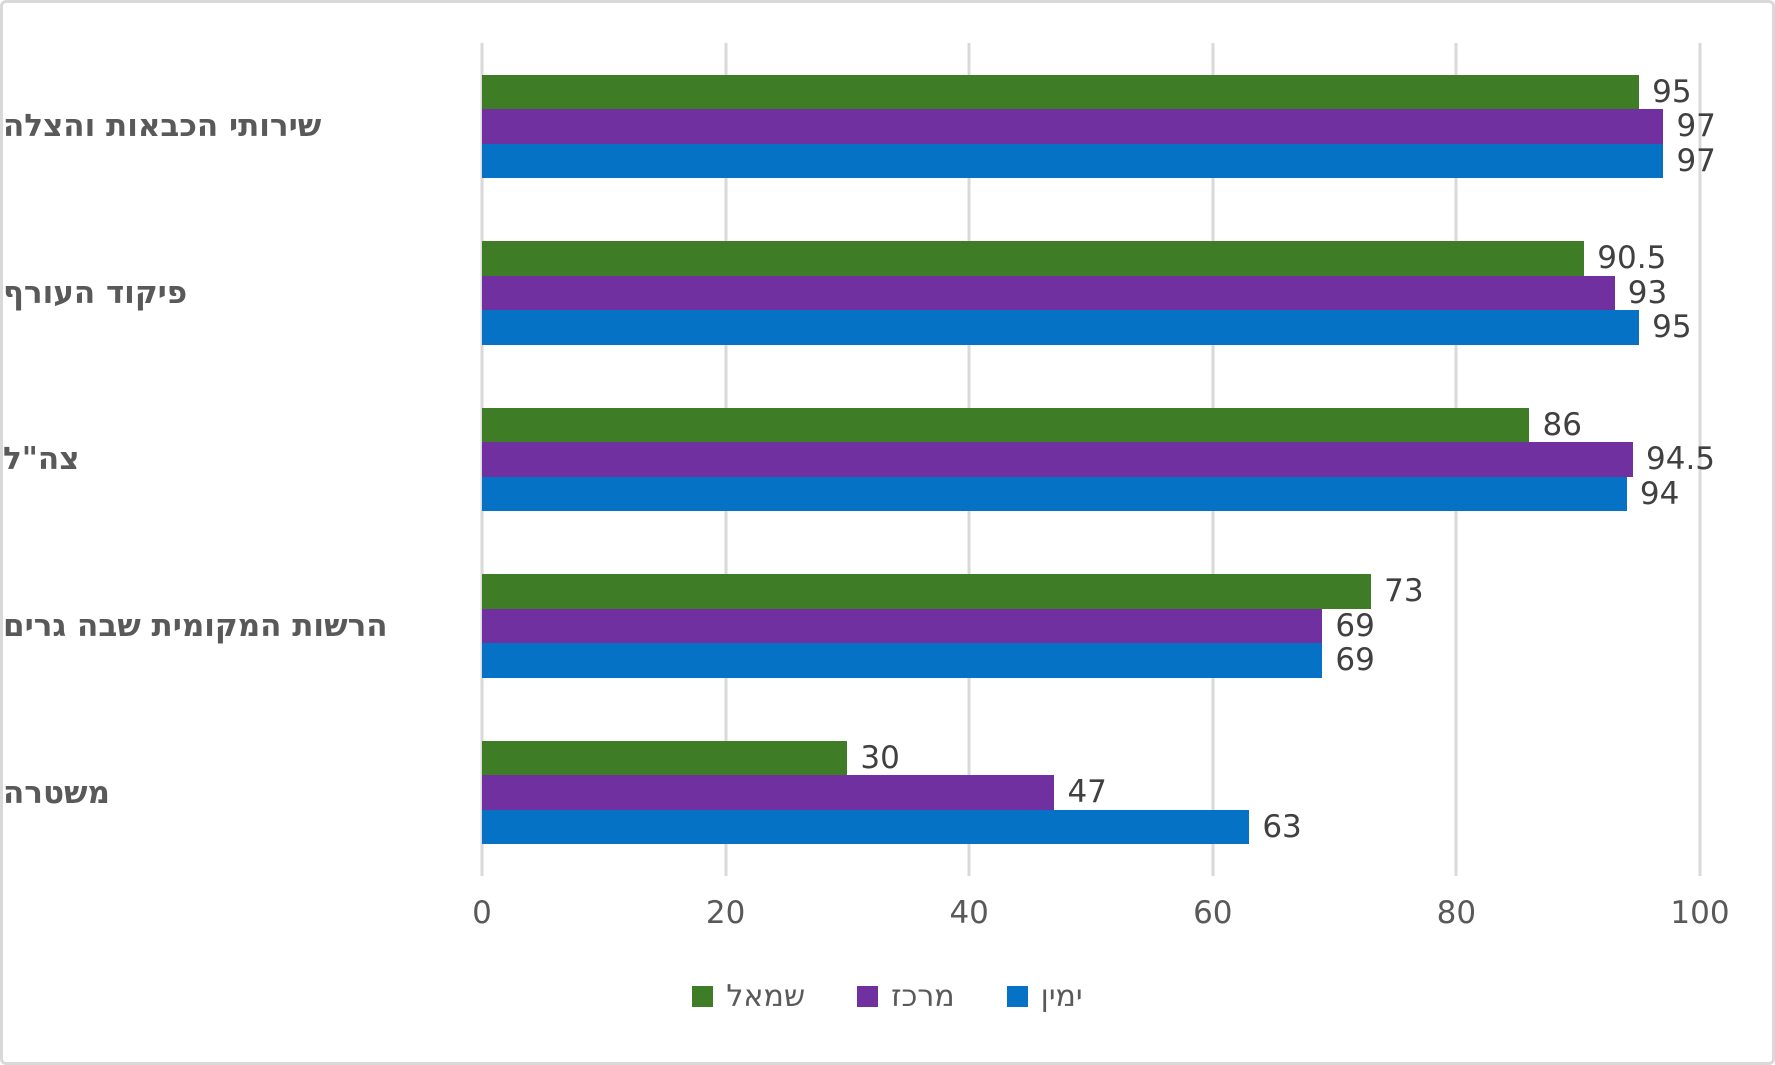  Describe the element at coordinates (1213, 913) in the screenshot. I see `x-tick-label: 60` at that location.